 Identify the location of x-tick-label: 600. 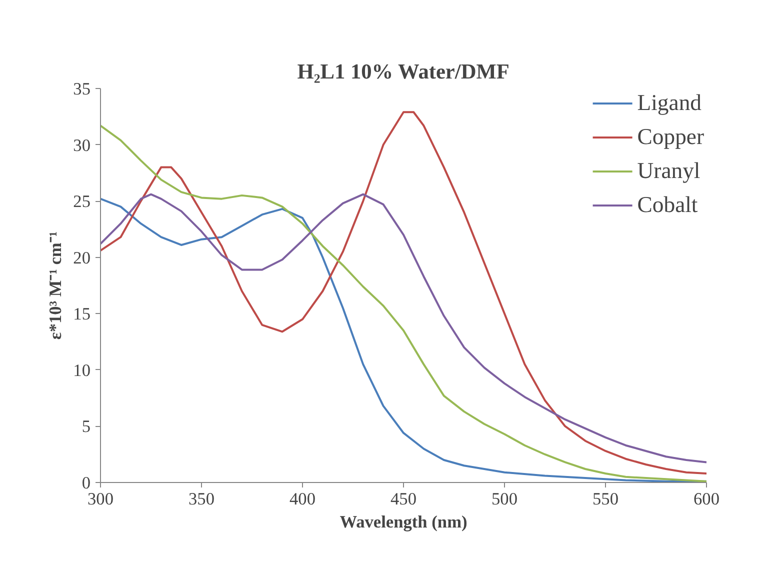
(707, 499).